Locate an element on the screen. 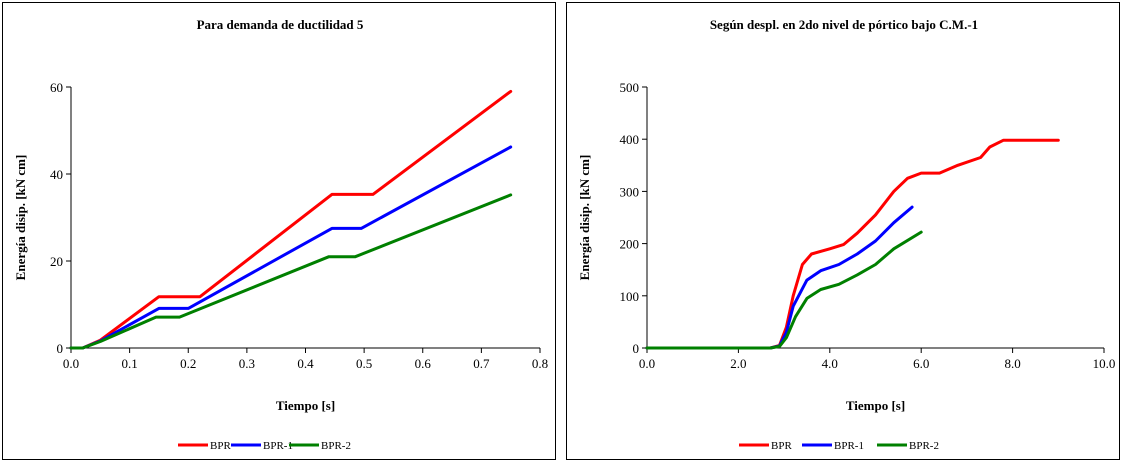  x-tick-label: 0.1 is located at coordinates (130, 363).